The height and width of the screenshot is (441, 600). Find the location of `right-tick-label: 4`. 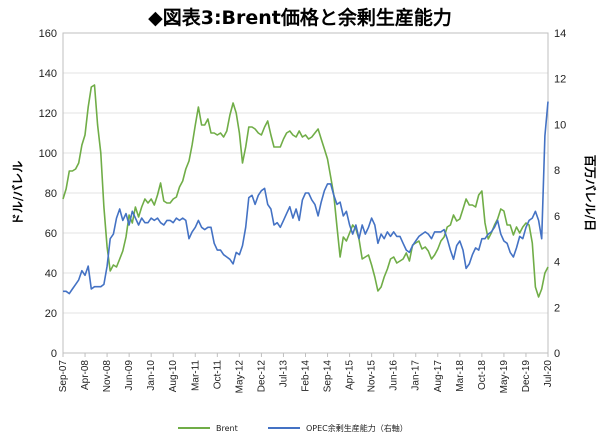

right-tick-label: 4 is located at coordinates (557, 263).